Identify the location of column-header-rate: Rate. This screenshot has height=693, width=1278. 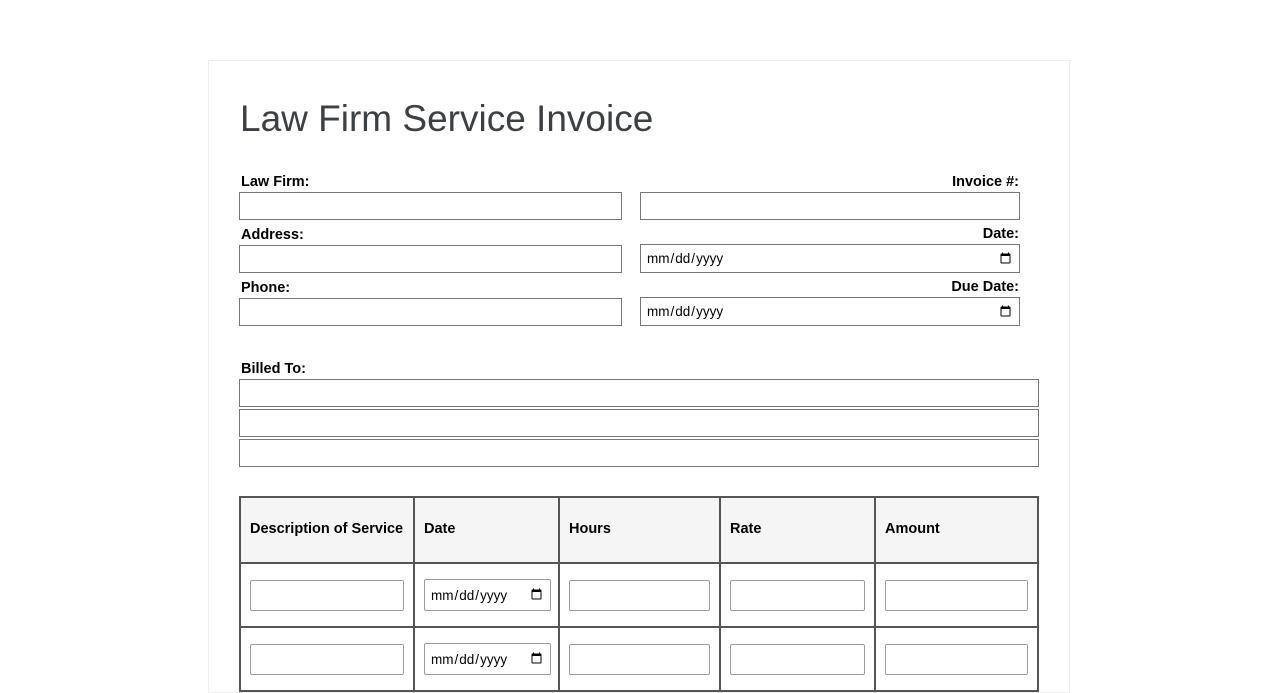
(797, 530).